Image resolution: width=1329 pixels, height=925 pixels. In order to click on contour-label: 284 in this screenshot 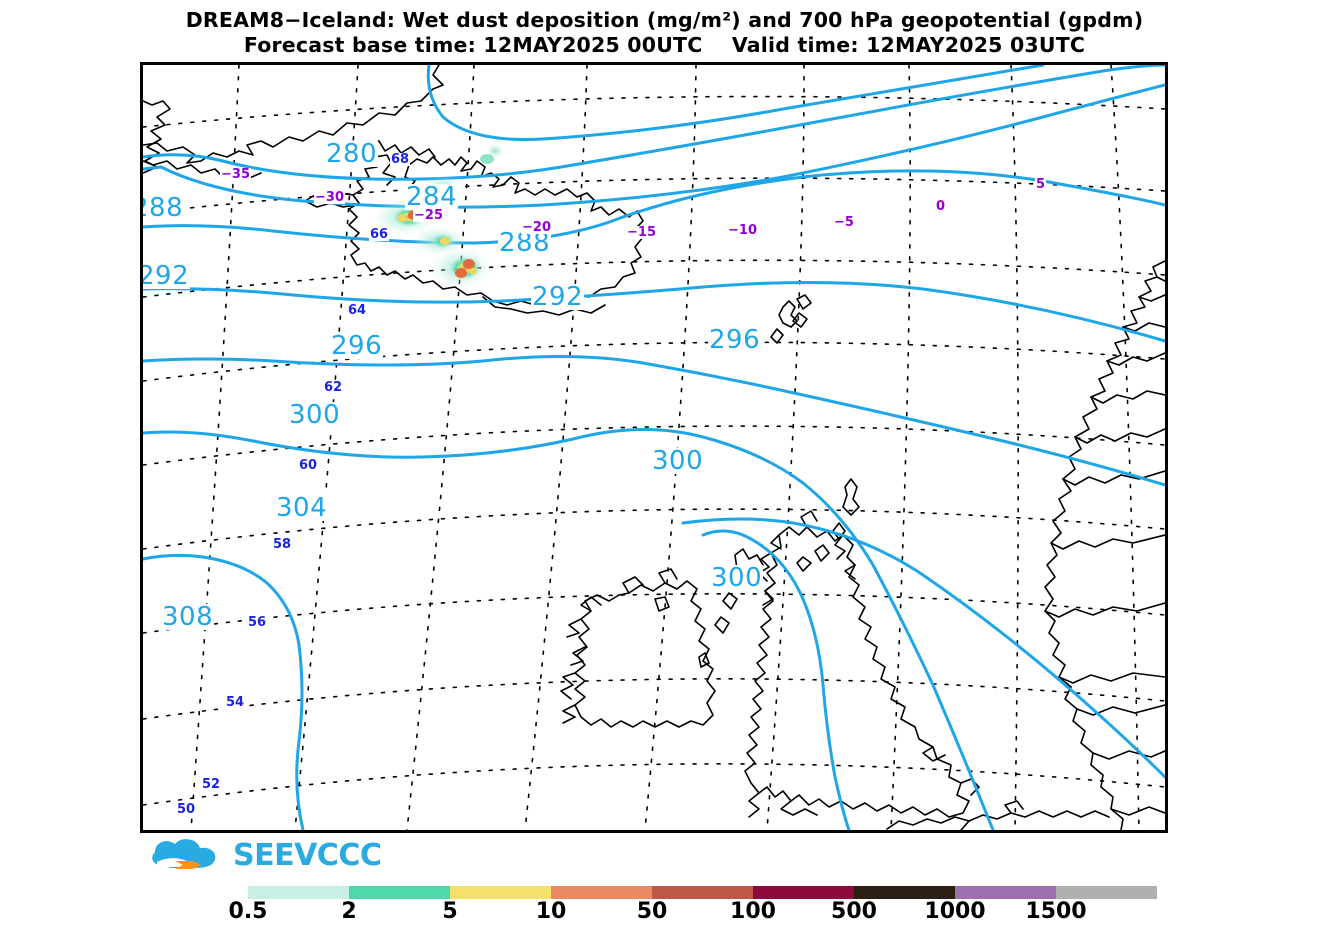, I will do `click(432, 197)`.